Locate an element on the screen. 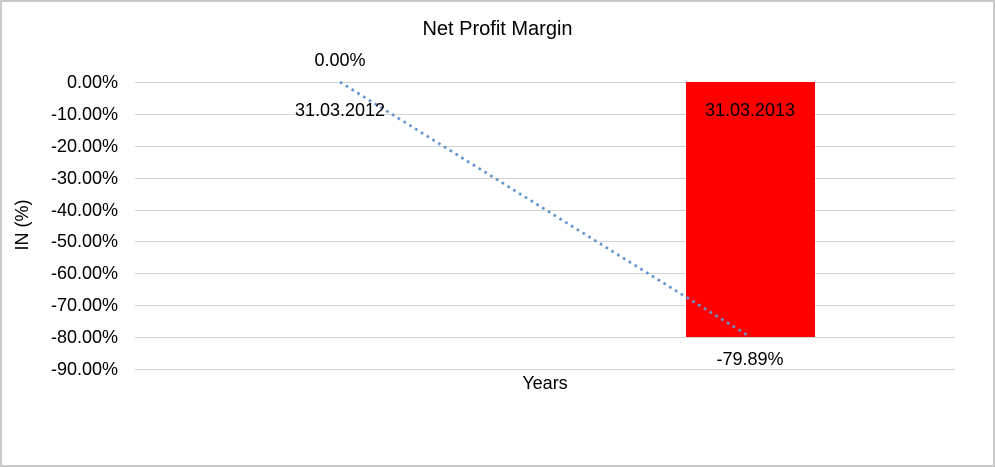 Image resolution: width=995 pixels, height=467 pixels. data-label: 0.00% is located at coordinates (340, 60).